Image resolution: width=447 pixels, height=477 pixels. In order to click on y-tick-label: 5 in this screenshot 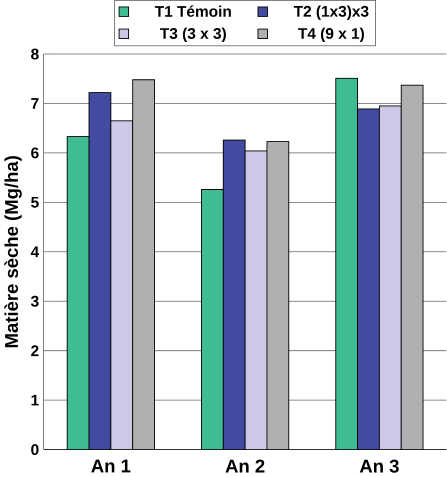, I will do `click(35, 202)`.